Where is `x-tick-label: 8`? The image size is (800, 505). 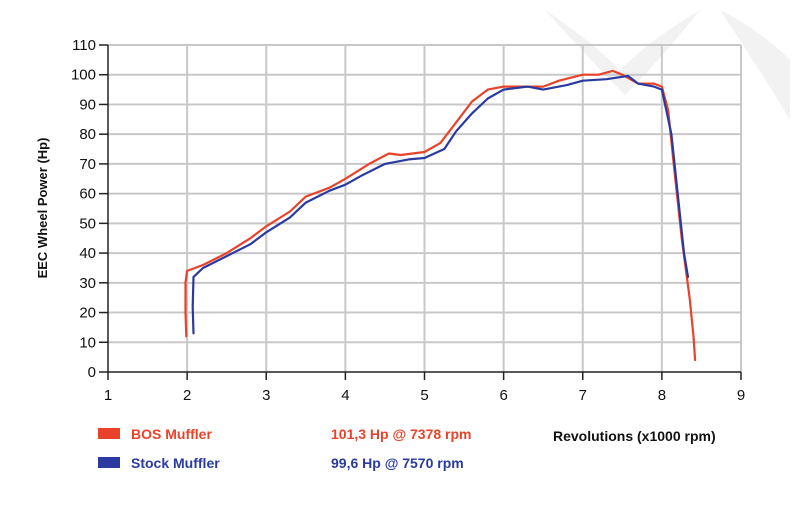
x-tick-label: 8 is located at coordinates (662, 395).